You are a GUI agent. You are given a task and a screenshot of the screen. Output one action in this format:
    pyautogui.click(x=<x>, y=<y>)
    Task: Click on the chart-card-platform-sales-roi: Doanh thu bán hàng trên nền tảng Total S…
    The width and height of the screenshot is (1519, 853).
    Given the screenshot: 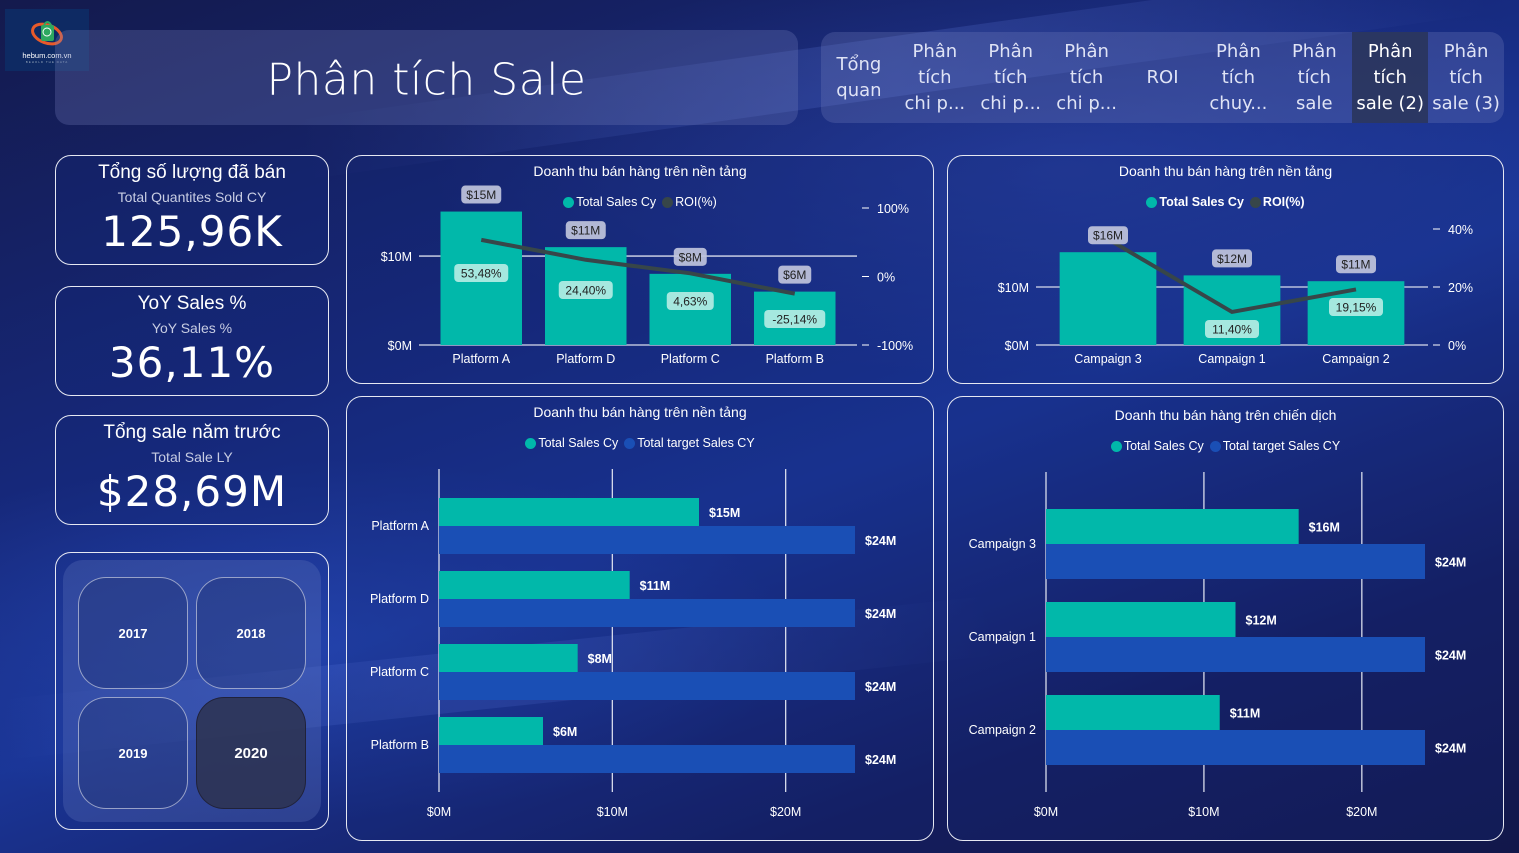 What is the action you would take?
    pyautogui.click(x=640, y=269)
    